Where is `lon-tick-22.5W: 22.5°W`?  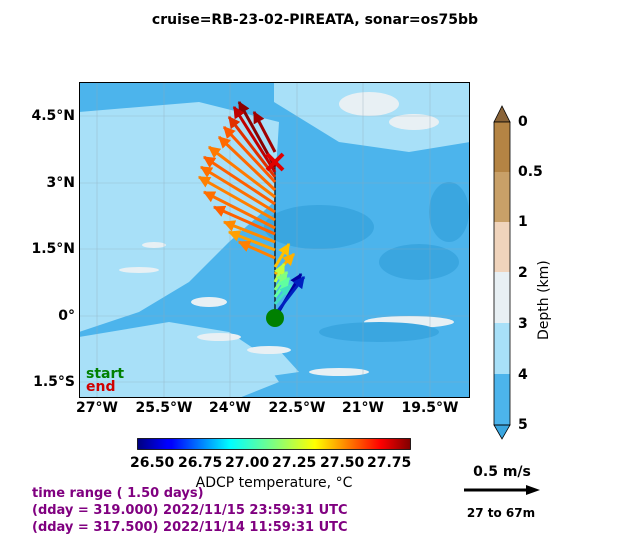
lon-tick-22.5W: 22.5°W is located at coordinates (297, 408).